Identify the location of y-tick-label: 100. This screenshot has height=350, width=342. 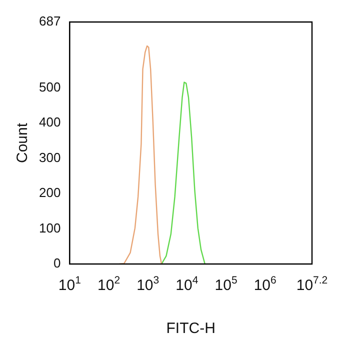
(49, 228).